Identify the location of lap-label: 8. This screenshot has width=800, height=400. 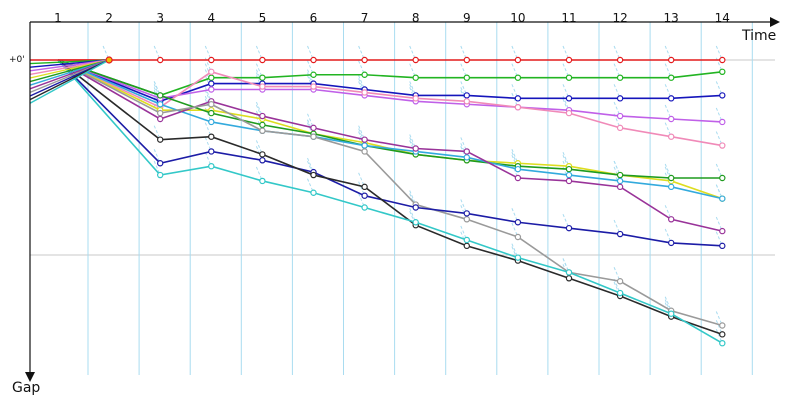
(416, 18).